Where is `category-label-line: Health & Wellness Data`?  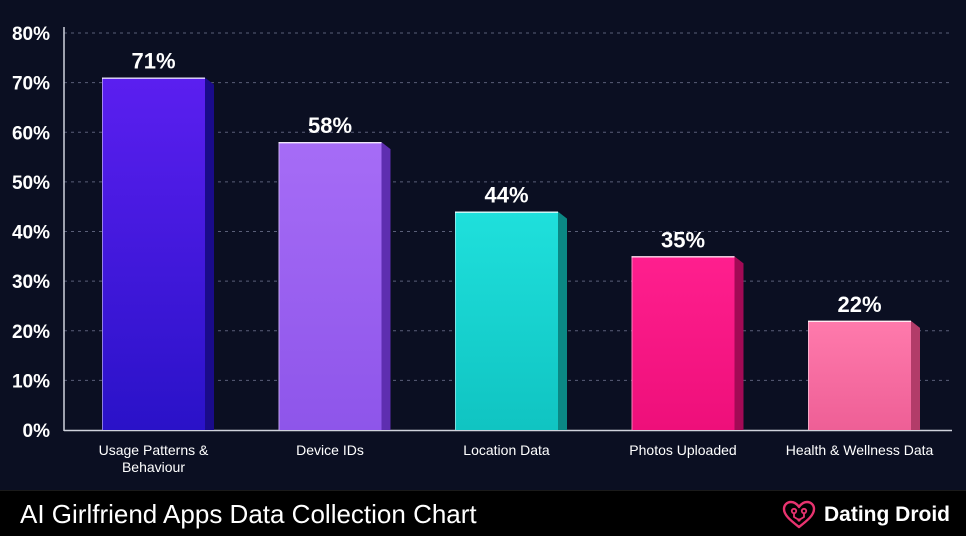
category-label-line: Health & Wellness Data is located at coordinates (860, 450).